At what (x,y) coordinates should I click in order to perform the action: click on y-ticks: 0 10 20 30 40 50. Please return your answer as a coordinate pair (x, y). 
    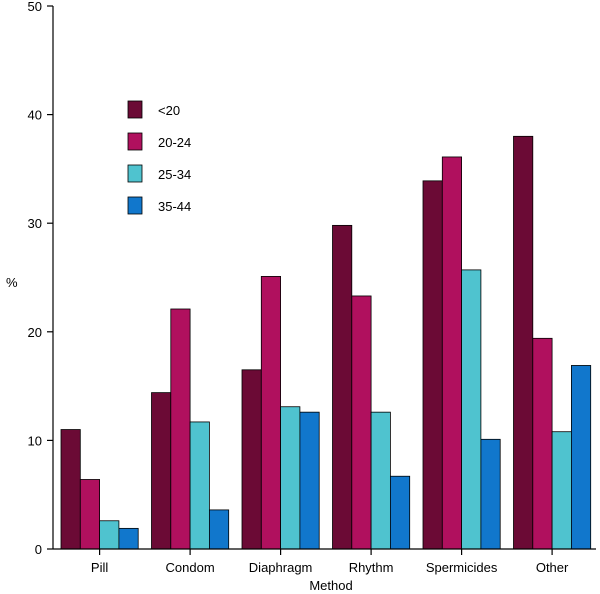
    Looking at the image, I should click on (40, 278).